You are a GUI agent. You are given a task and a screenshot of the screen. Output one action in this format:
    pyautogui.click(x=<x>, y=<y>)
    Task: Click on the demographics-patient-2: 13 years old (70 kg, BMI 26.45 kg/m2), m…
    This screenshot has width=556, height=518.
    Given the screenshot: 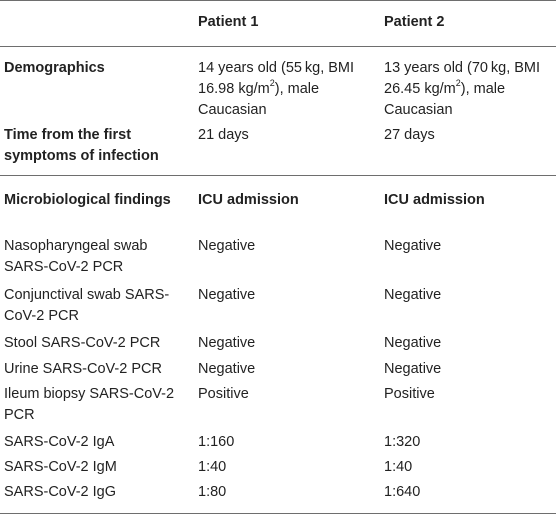 What is the action you would take?
    pyautogui.click(x=470, y=89)
    